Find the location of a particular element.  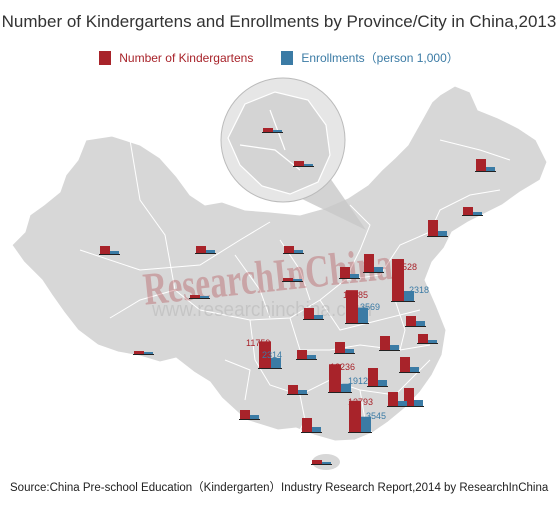

value-label-enrollments-2: 2314 is located at coordinates (272, 355).